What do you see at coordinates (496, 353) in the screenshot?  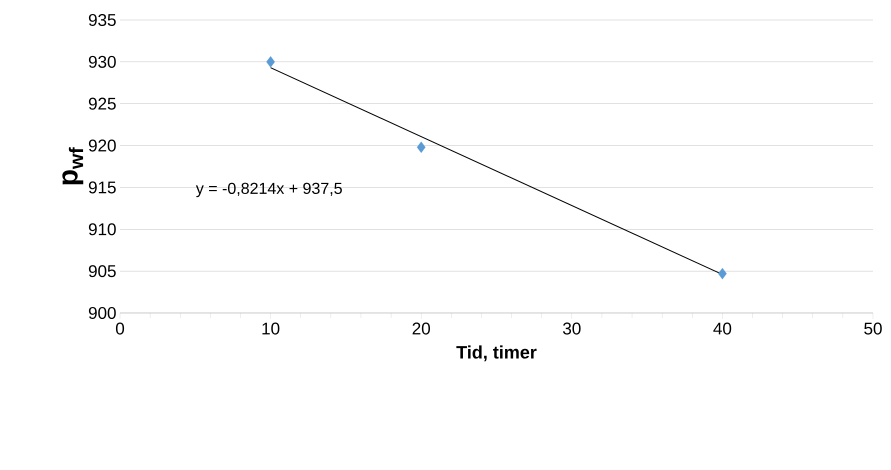 I see `x-axis-title: Tid, timer` at bounding box center [496, 353].